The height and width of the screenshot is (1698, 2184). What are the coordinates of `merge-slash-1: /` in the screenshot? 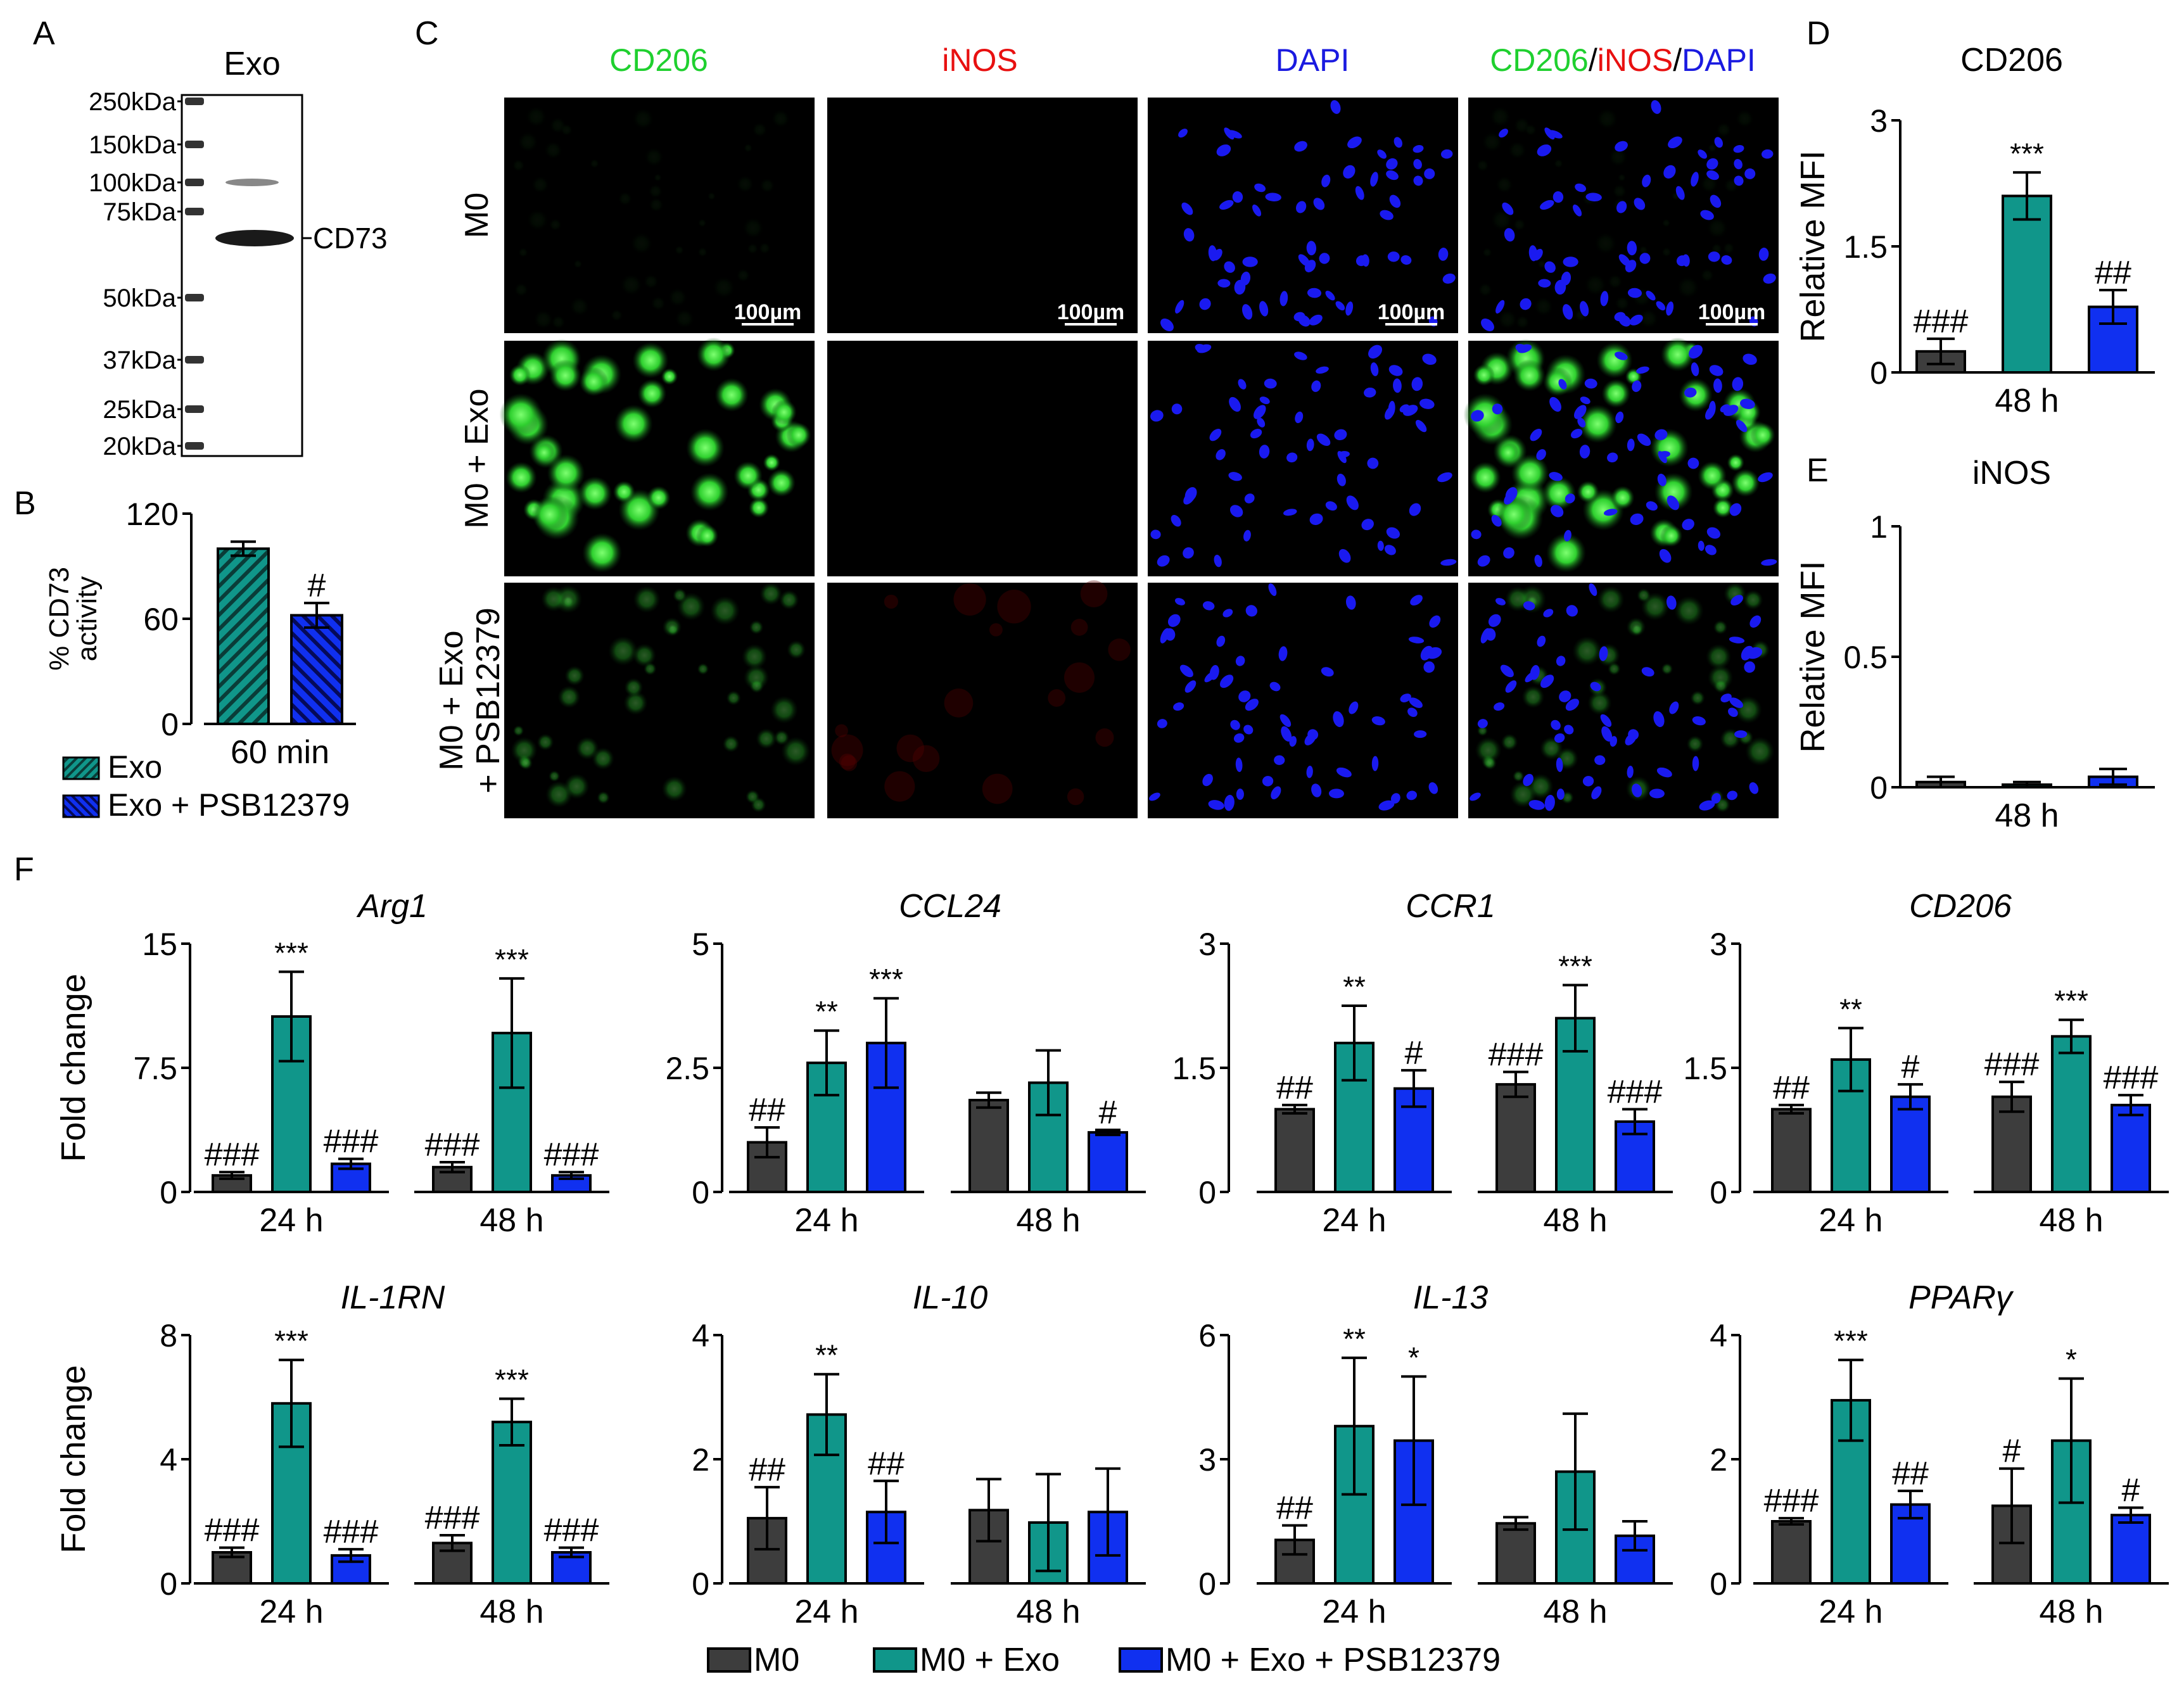 It's located at (1593, 60).